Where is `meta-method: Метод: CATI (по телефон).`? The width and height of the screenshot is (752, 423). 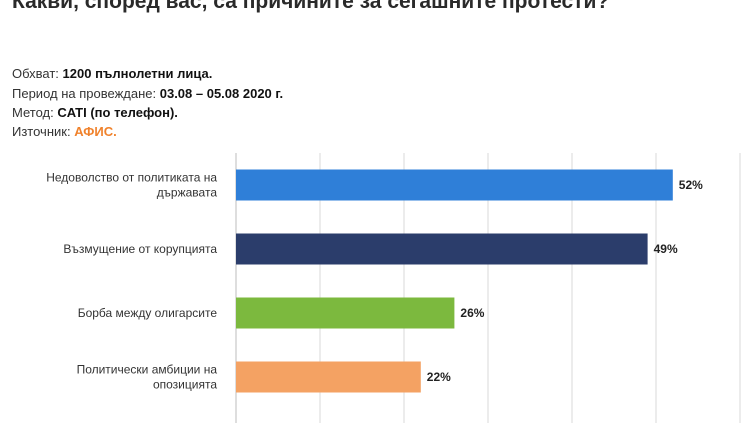
meta-method: Метод: CATI (по телефон). is located at coordinates (95, 112).